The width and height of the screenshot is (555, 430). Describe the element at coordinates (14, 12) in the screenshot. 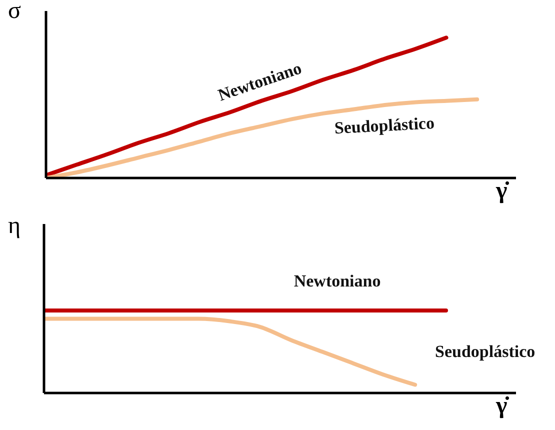

I see `y-axis-title: σ` at that location.